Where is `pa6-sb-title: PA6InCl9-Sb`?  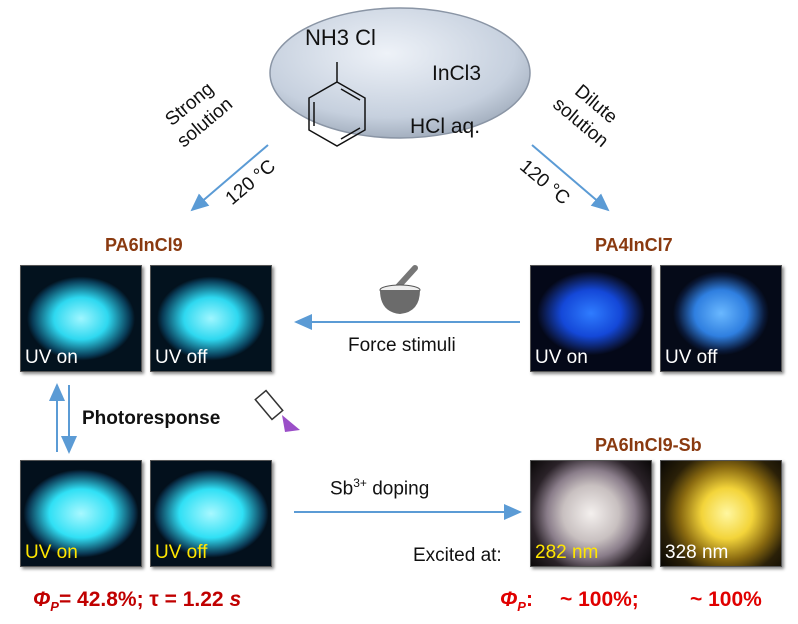
pa6-sb-title: PA6InCl9-Sb is located at coordinates (648, 445).